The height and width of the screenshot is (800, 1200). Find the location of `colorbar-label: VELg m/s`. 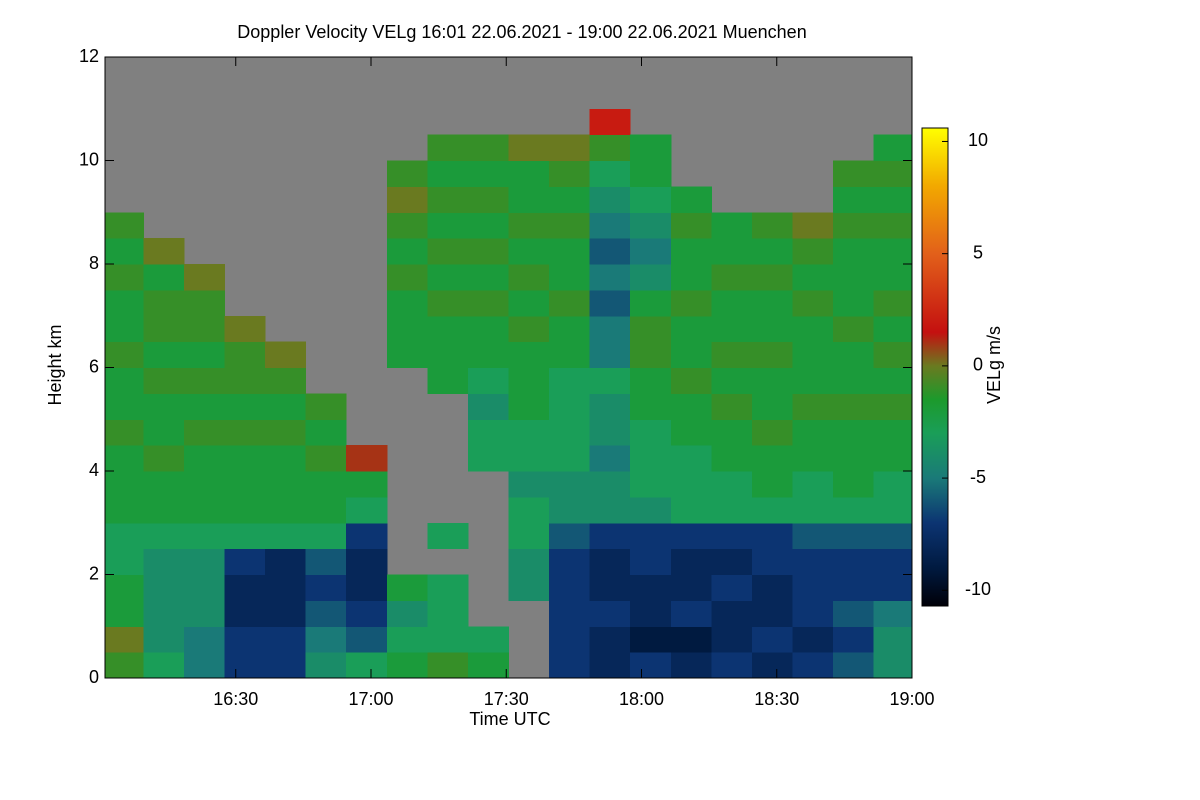

colorbar-label: VELg m/s is located at coordinates (994, 365).